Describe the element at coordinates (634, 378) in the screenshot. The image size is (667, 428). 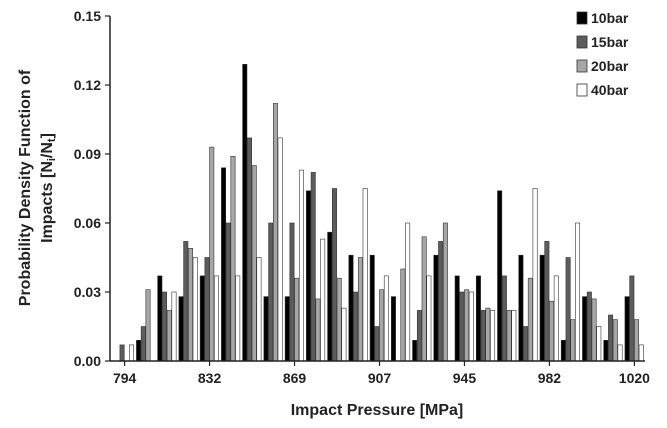
I see `x-tick-label: 1020` at that location.